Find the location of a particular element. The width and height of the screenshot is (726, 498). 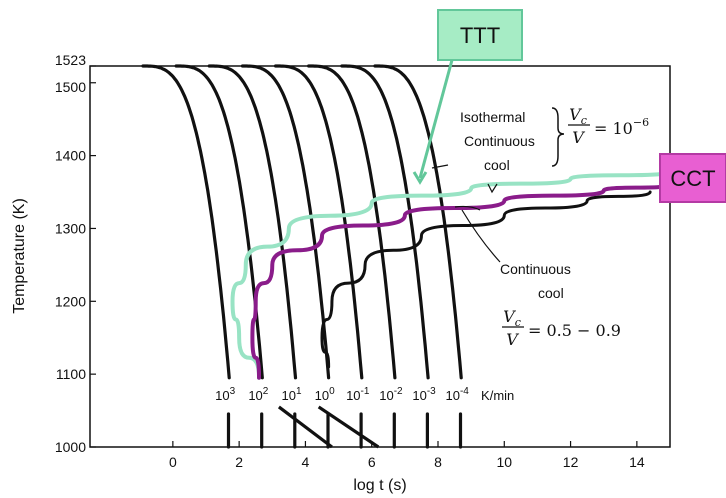

cct-box-label: CCT is located at coordinates (692, 178).